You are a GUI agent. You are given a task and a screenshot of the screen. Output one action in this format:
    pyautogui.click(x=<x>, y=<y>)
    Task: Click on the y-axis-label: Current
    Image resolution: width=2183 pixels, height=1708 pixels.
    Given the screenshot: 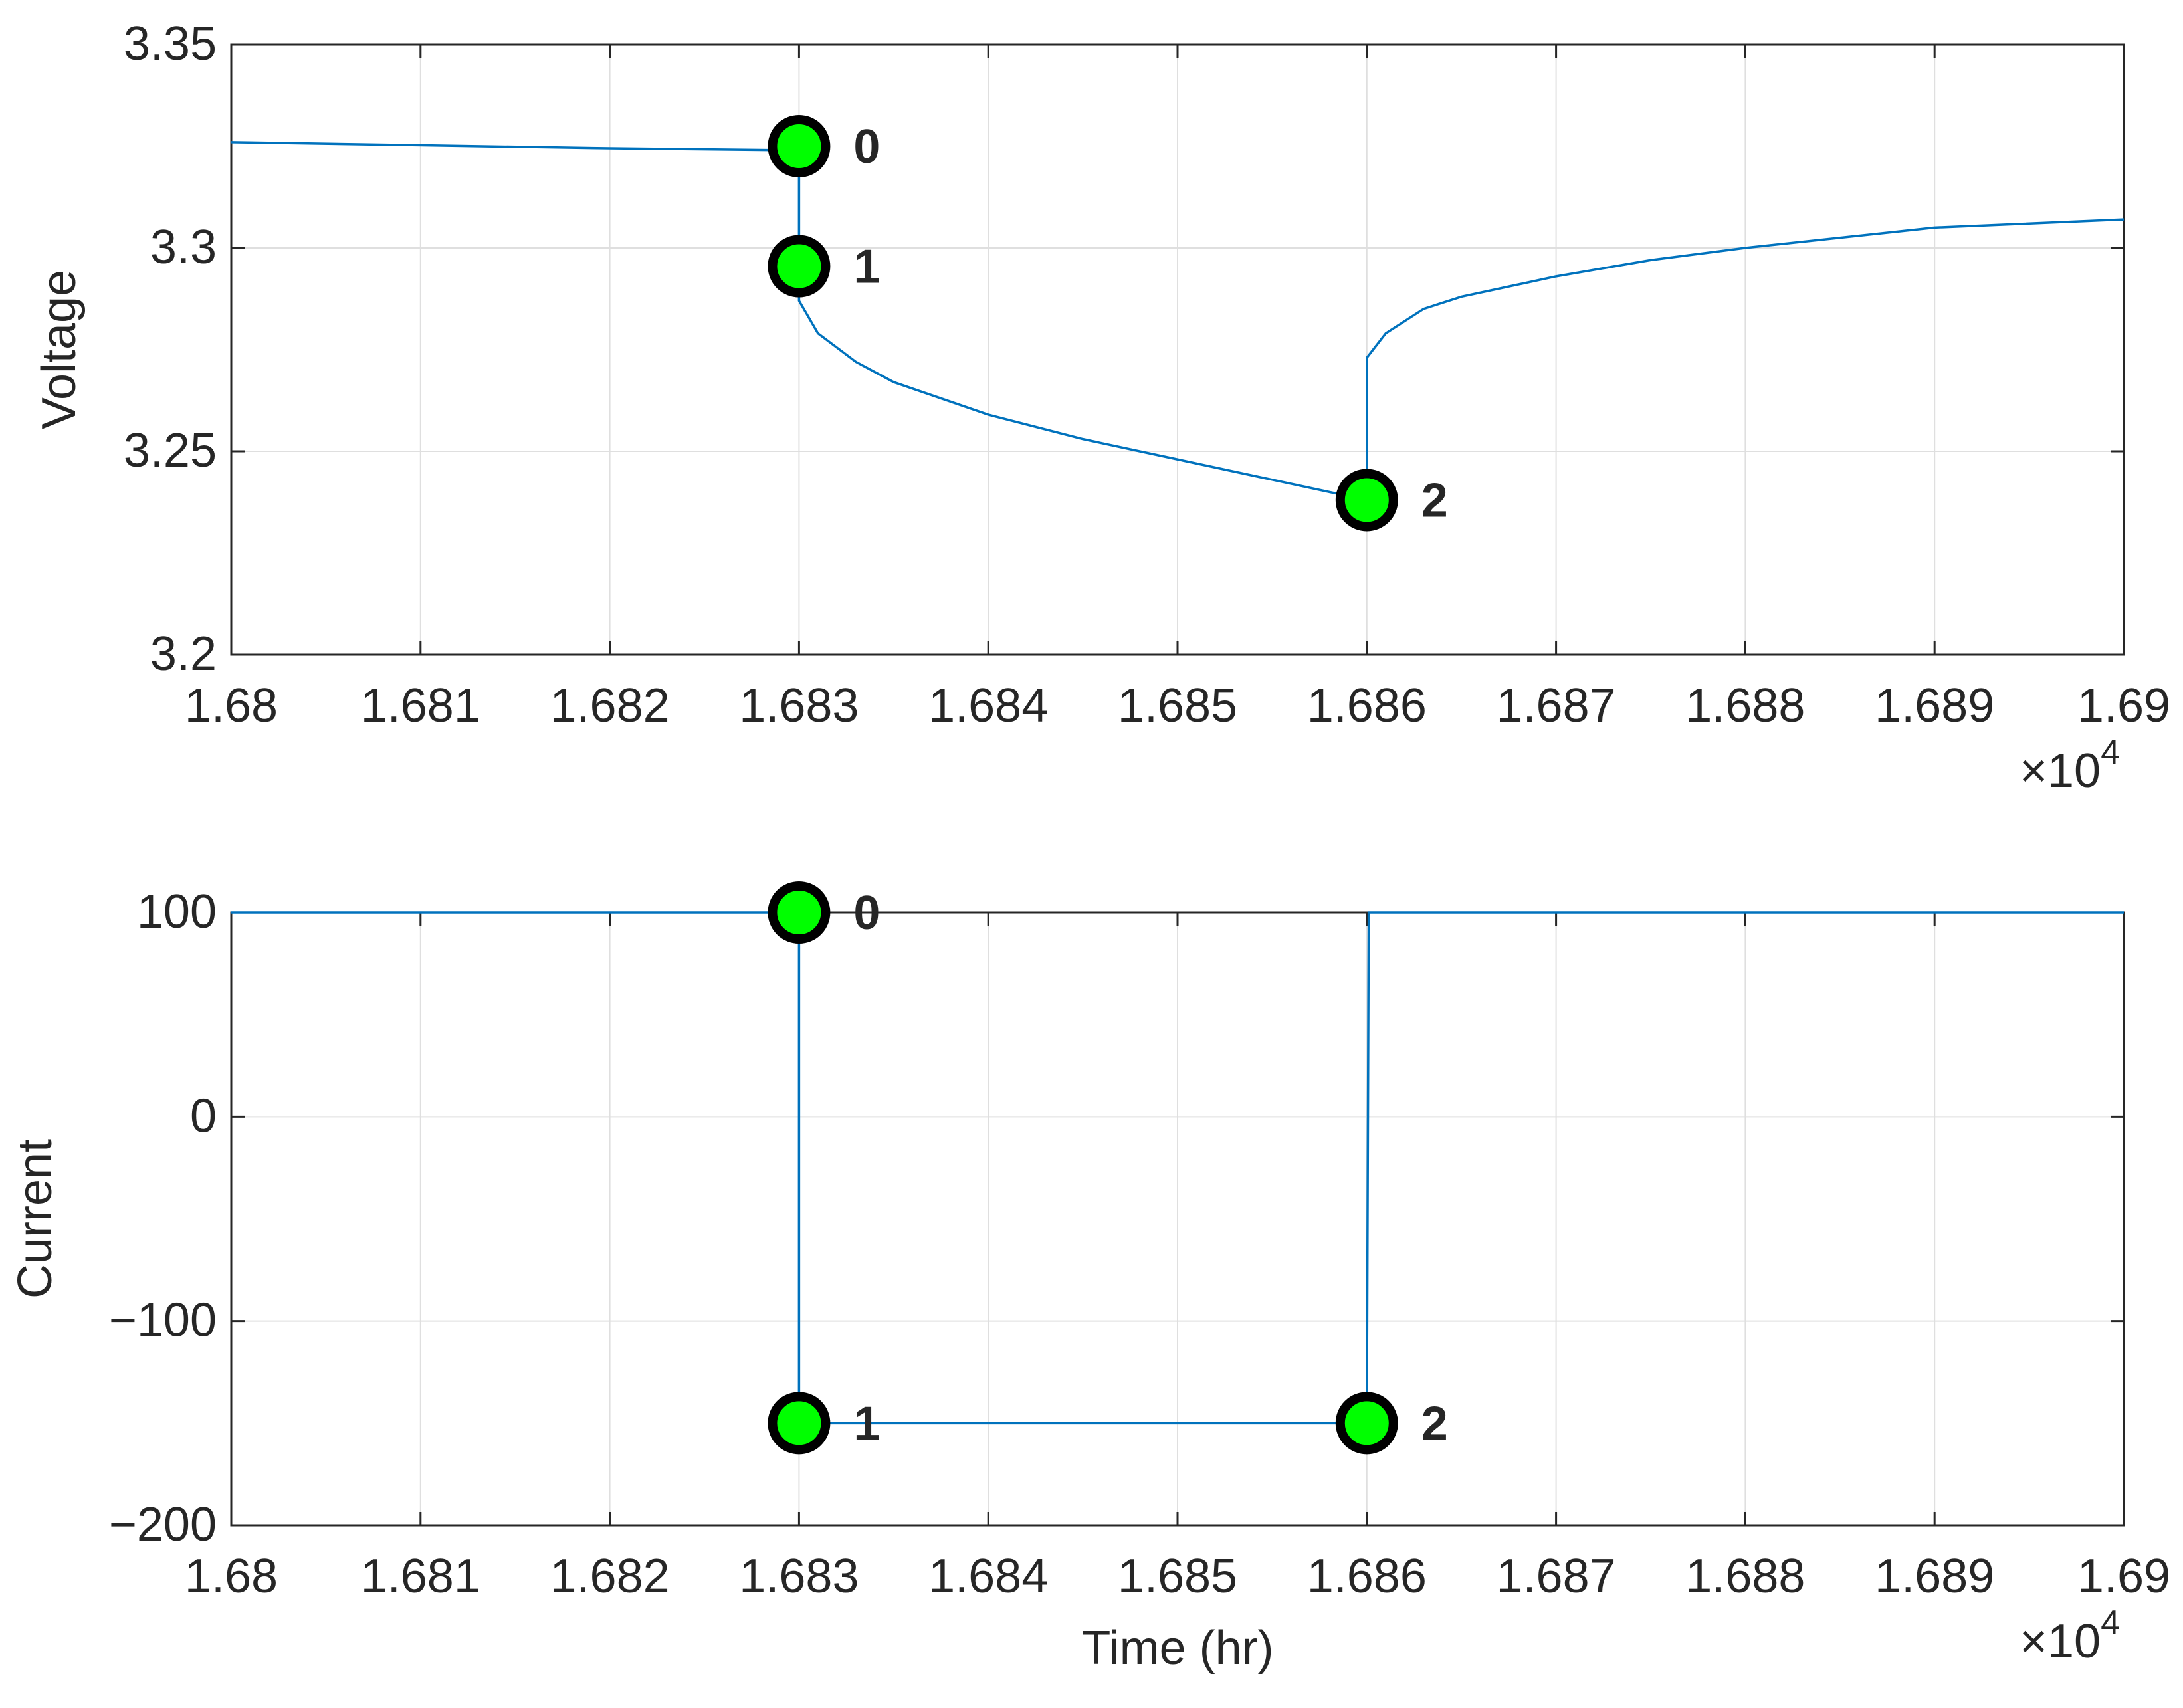 What is the action you would take?
    pyautogui.click(x=35, y=1219)
    